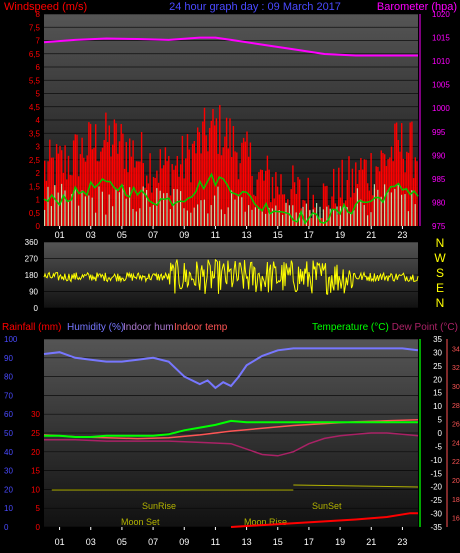 The height and width of the screenshot is (553, 460). What do you see at coordinates (456, 500) in the screenshot?
I see `indoor-axis-label: 18` at bounding box center [456, 500].